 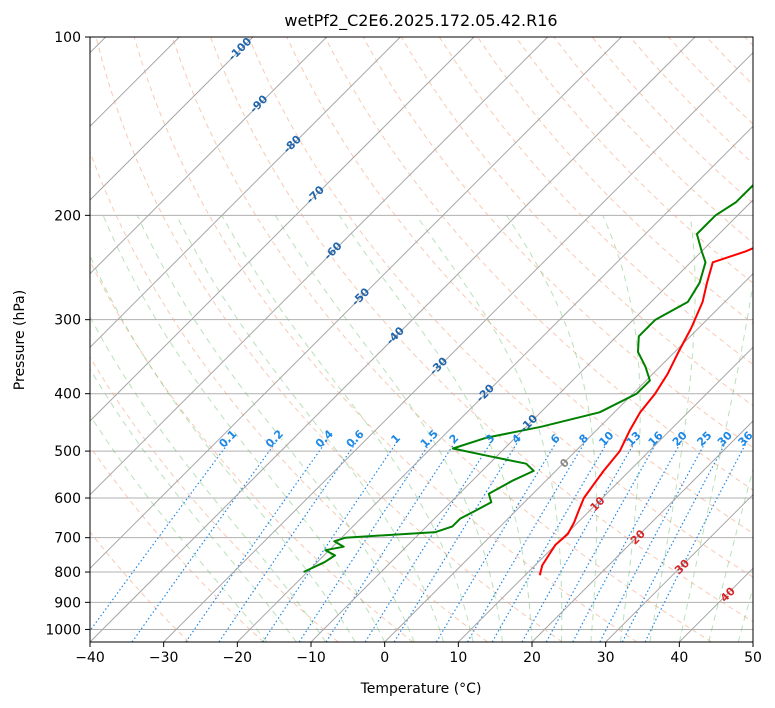 What do you see at coordinates (67, 452) in the screenshot?
I see `y-tick-label: 500` at bounding box center [67, 452].